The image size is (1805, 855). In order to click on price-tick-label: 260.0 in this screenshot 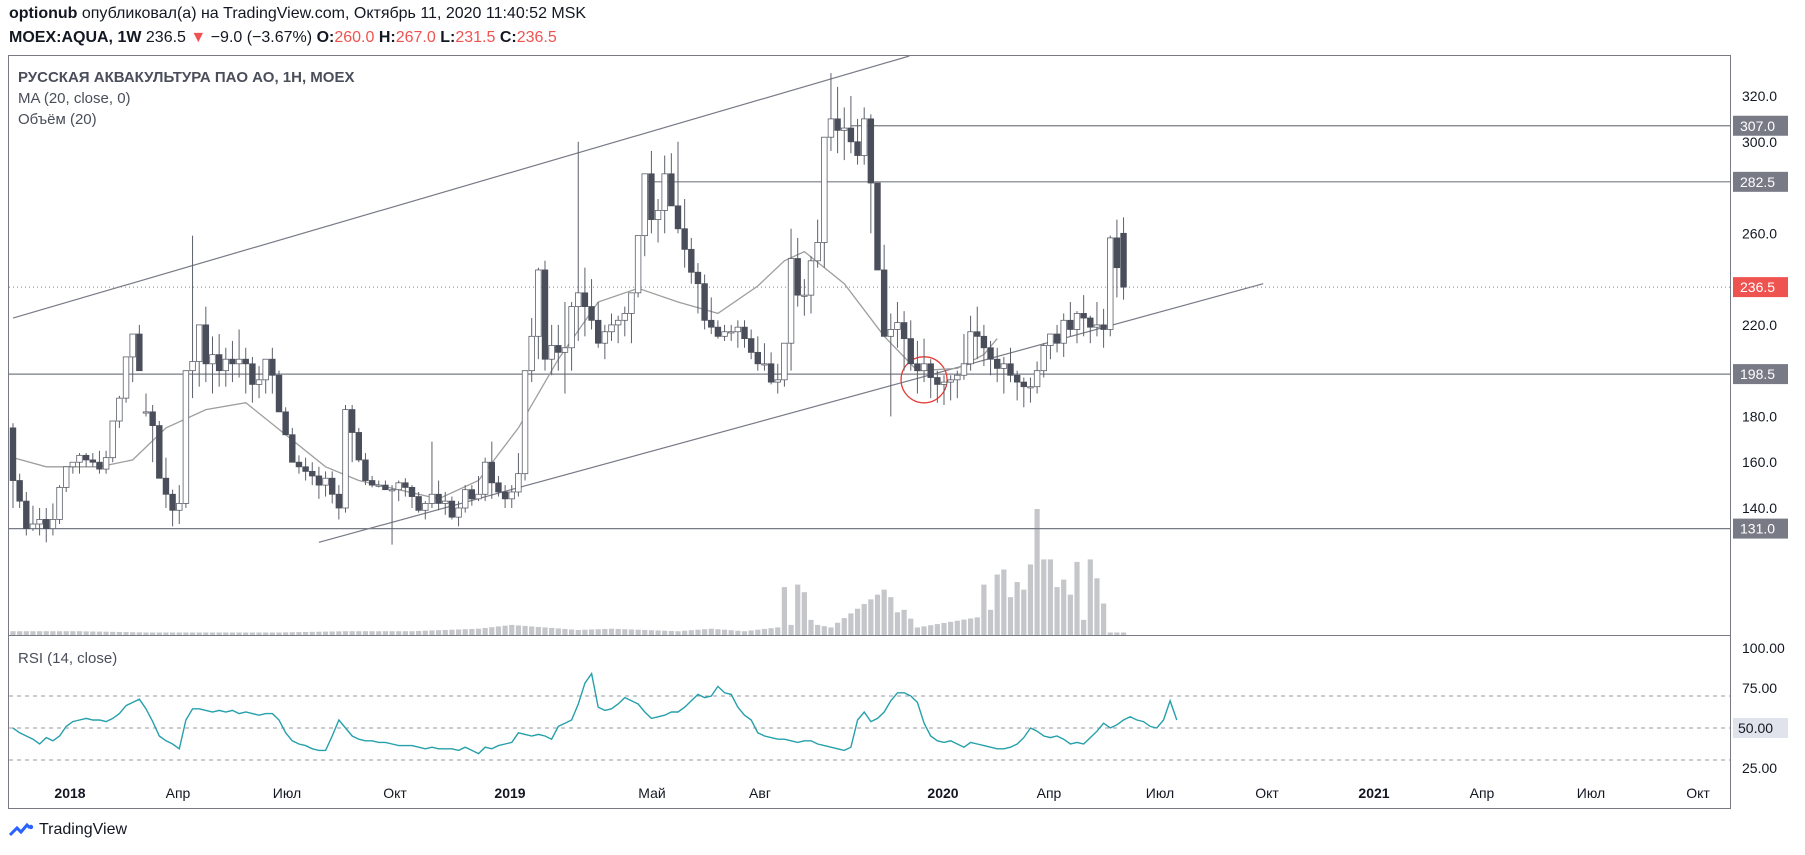, I will do `click(1759, 233)`.